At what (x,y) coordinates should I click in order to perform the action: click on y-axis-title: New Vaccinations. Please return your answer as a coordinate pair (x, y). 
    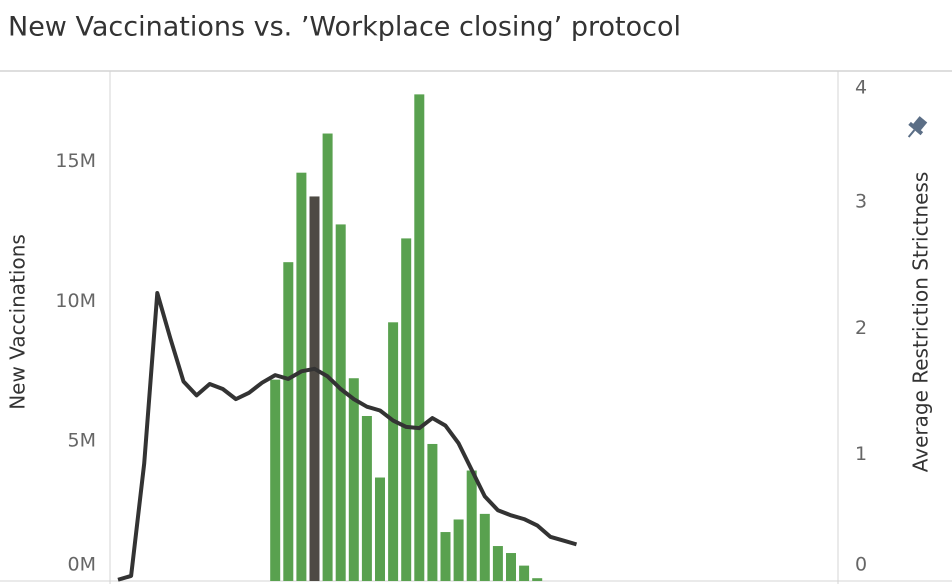
    Looking at the image, I should click on (18, 322).